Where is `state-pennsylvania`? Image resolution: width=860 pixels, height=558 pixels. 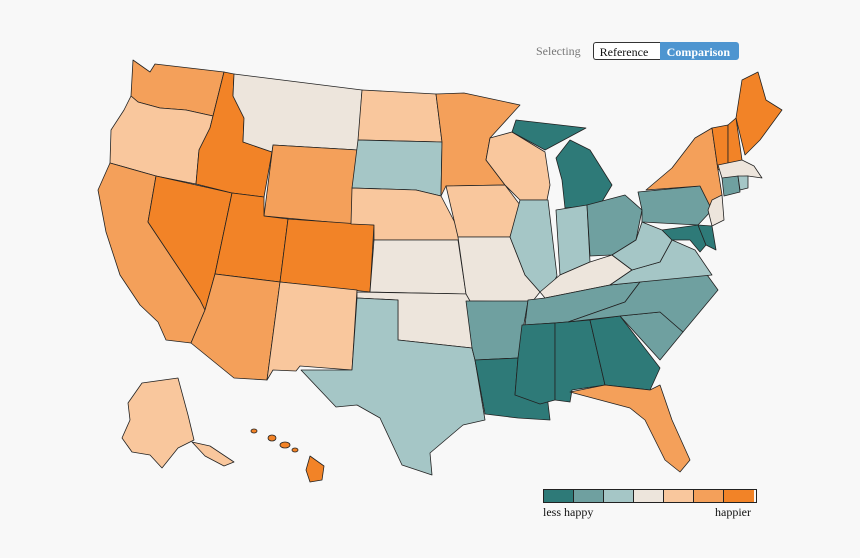
state-pennsylvania is located at coordinates (675, 205).